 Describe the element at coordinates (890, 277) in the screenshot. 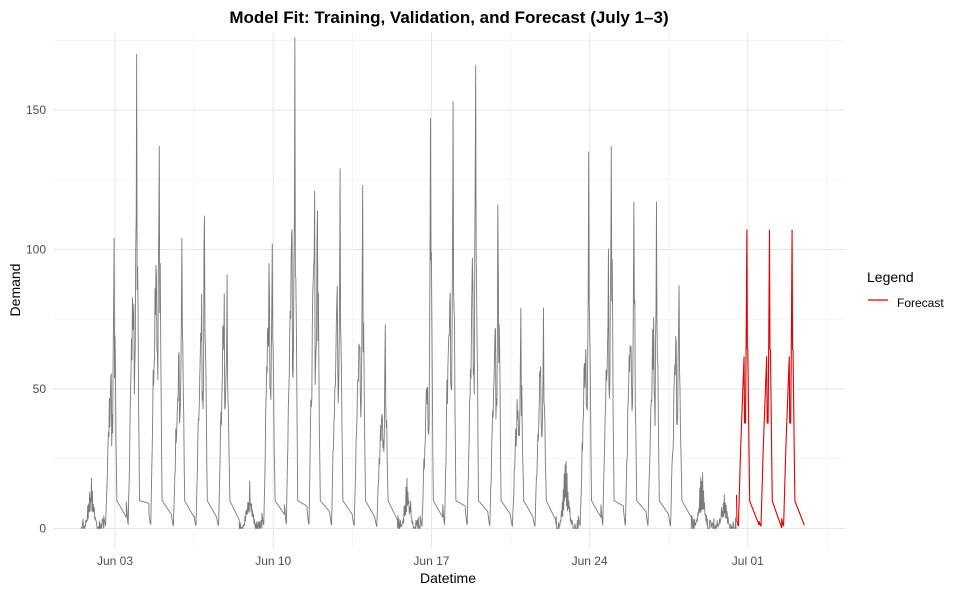

I see `legend-title: Legend` at that location.